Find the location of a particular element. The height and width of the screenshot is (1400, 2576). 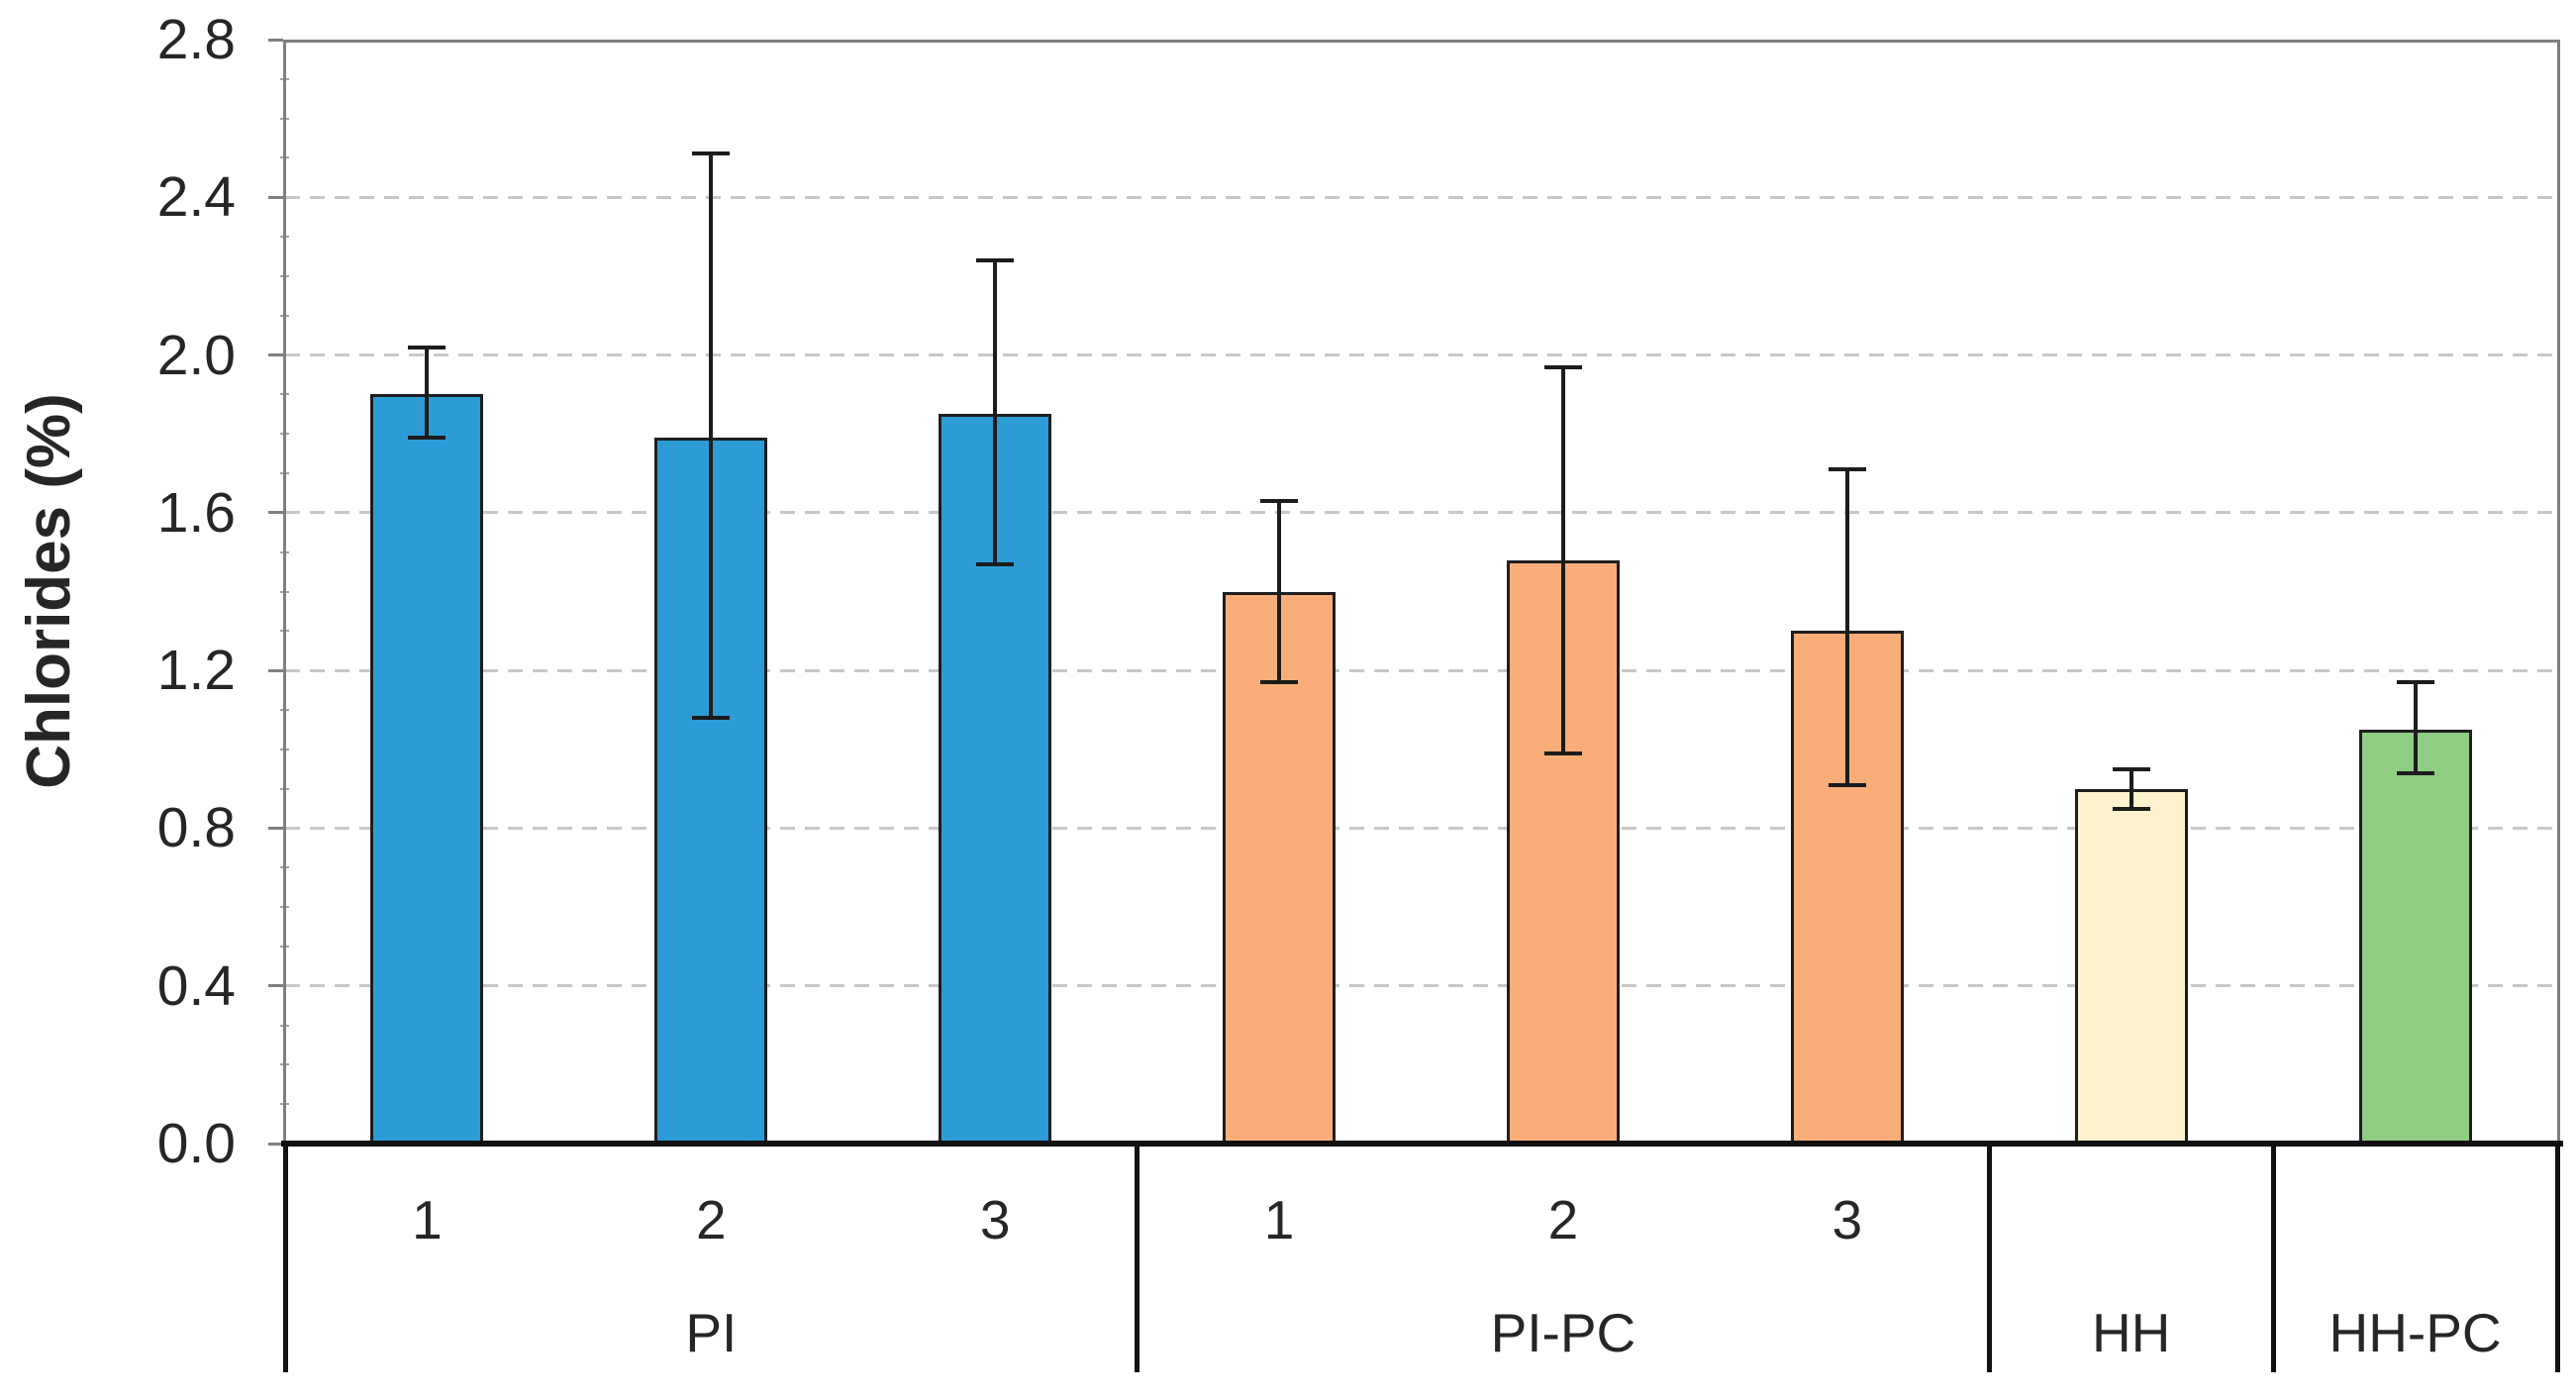

y-tick-label: 1.2 is located at coordinates (196, 671).